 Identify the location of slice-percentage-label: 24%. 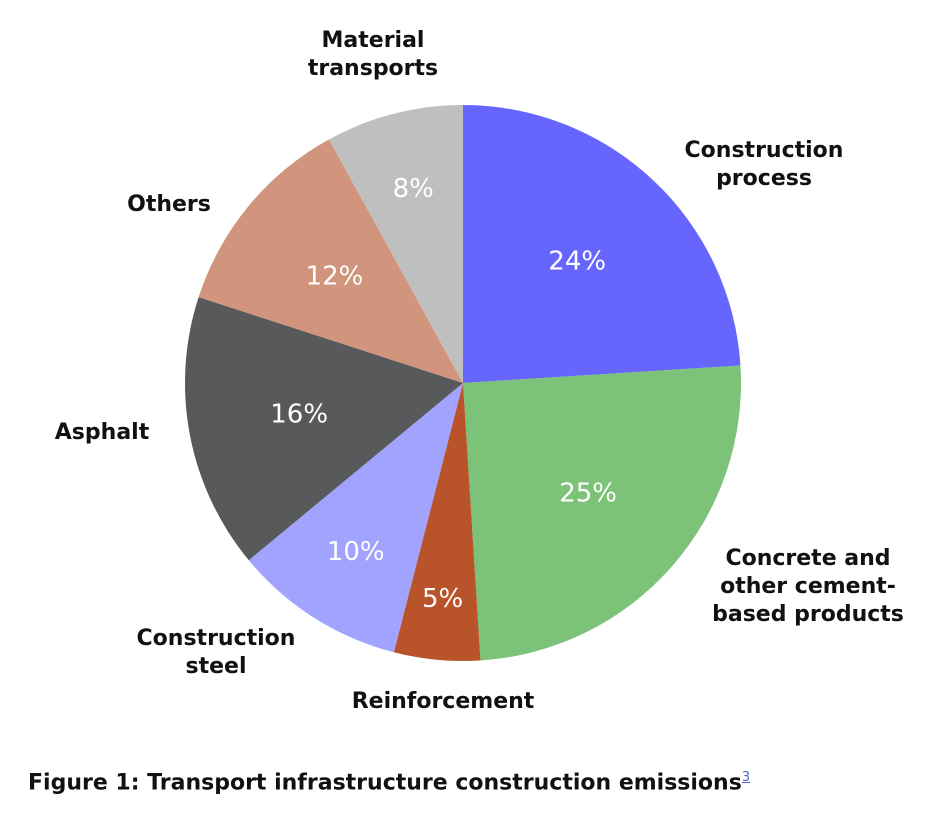
(577, 261).